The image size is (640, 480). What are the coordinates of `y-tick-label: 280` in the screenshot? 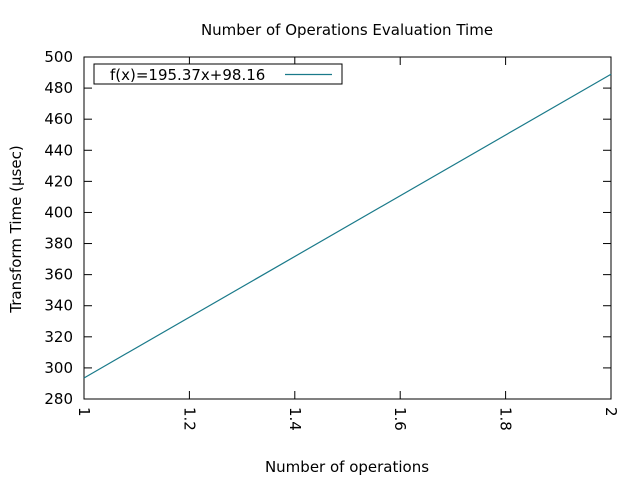 It's located at (58, 399).